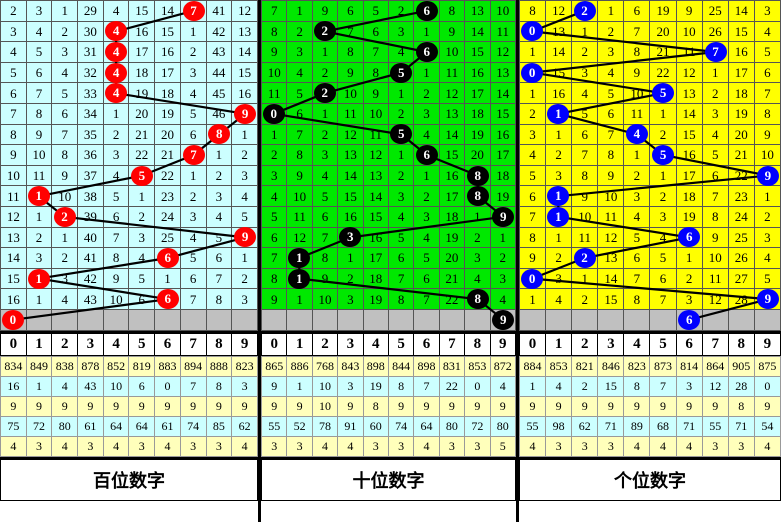 The height and width of the screenshot is (522, 781). I want to click on stats-cell: 71, so click(741, 426).